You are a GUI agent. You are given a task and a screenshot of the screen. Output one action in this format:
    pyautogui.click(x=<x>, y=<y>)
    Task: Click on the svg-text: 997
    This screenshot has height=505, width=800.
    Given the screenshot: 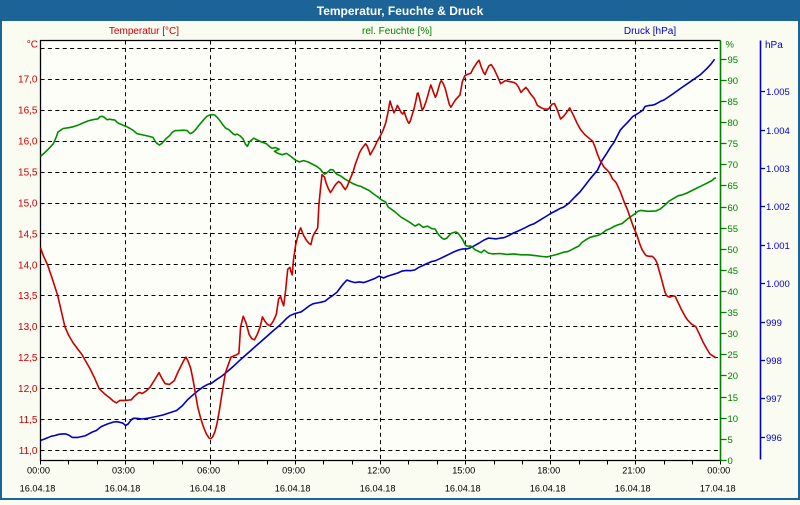 What is the action you would take?
    pyautogui.click(x=774, y=399)
    